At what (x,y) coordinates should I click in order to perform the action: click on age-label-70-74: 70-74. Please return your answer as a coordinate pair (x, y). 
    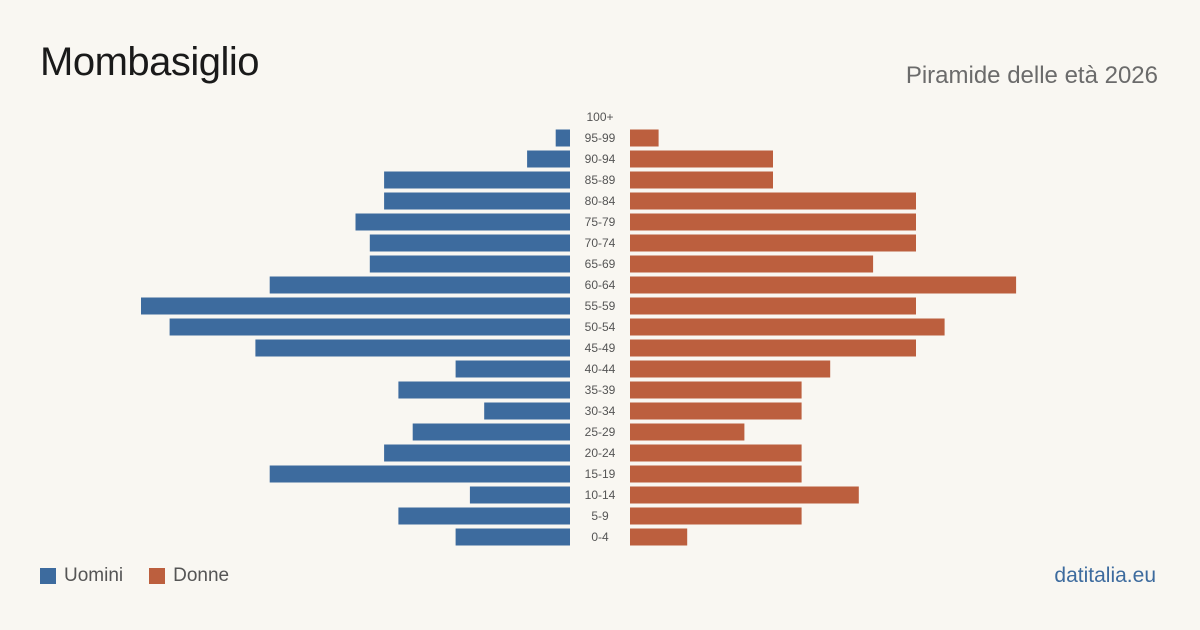
    Looking at the image, I should click on (600, 243).